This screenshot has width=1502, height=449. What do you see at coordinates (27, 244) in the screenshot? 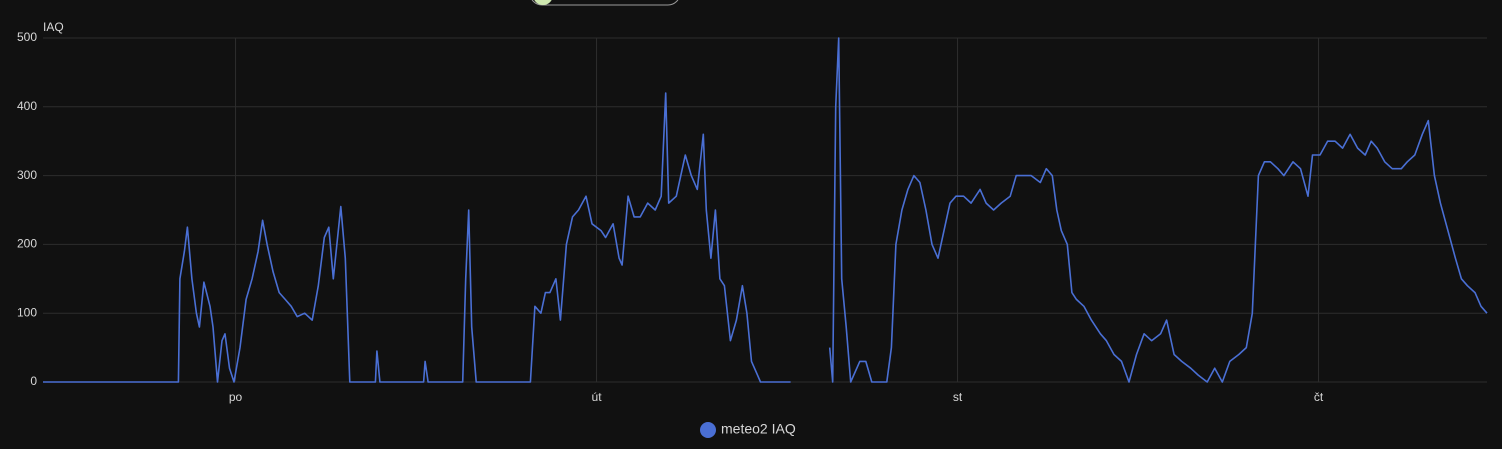
I see `y-tick-label: 200` at bounding box center [27, 244].